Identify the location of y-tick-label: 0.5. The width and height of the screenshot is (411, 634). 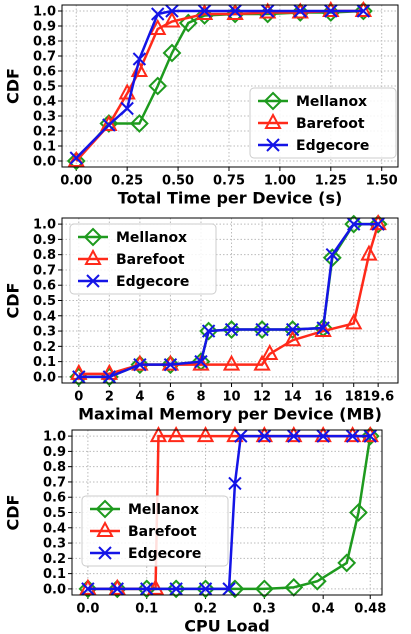
(54, 513).